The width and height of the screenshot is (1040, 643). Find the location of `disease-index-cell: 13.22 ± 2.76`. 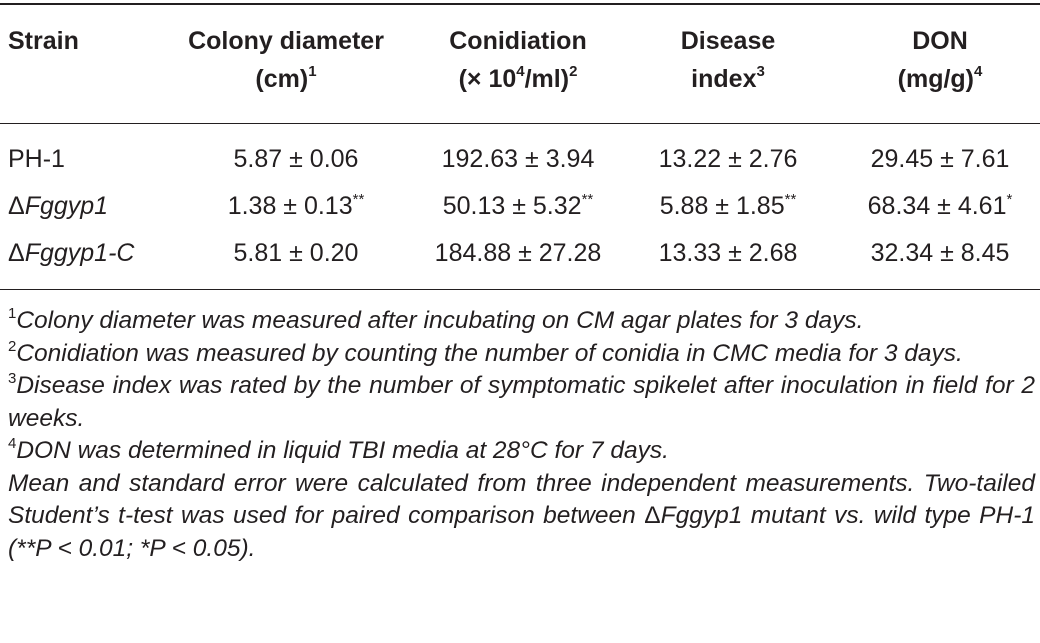

disease-index-cell: 13.22 ± 2.76 is located at coordinates (728, 159).